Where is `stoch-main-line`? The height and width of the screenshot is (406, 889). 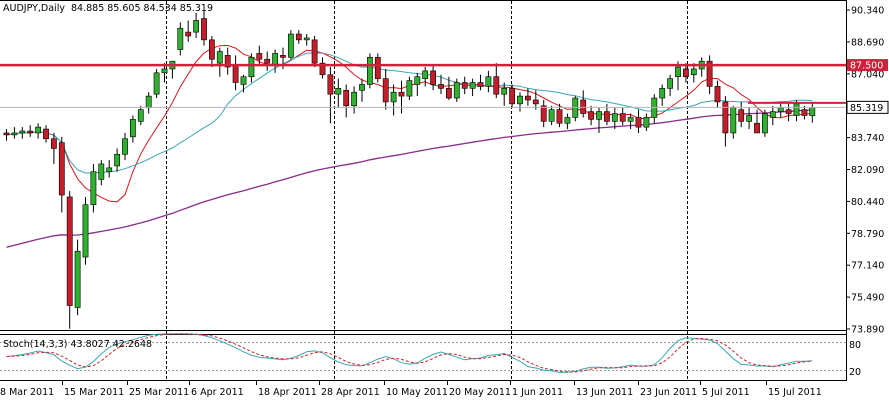
stoch-main-line is located at coordinates (409, 353).